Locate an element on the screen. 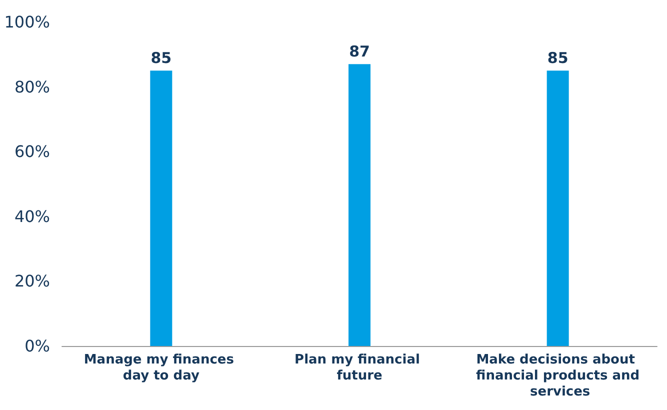 The width and height of the screenshot is (667, 410). y-tick-label: 80% is located at coordinates (32, 86).